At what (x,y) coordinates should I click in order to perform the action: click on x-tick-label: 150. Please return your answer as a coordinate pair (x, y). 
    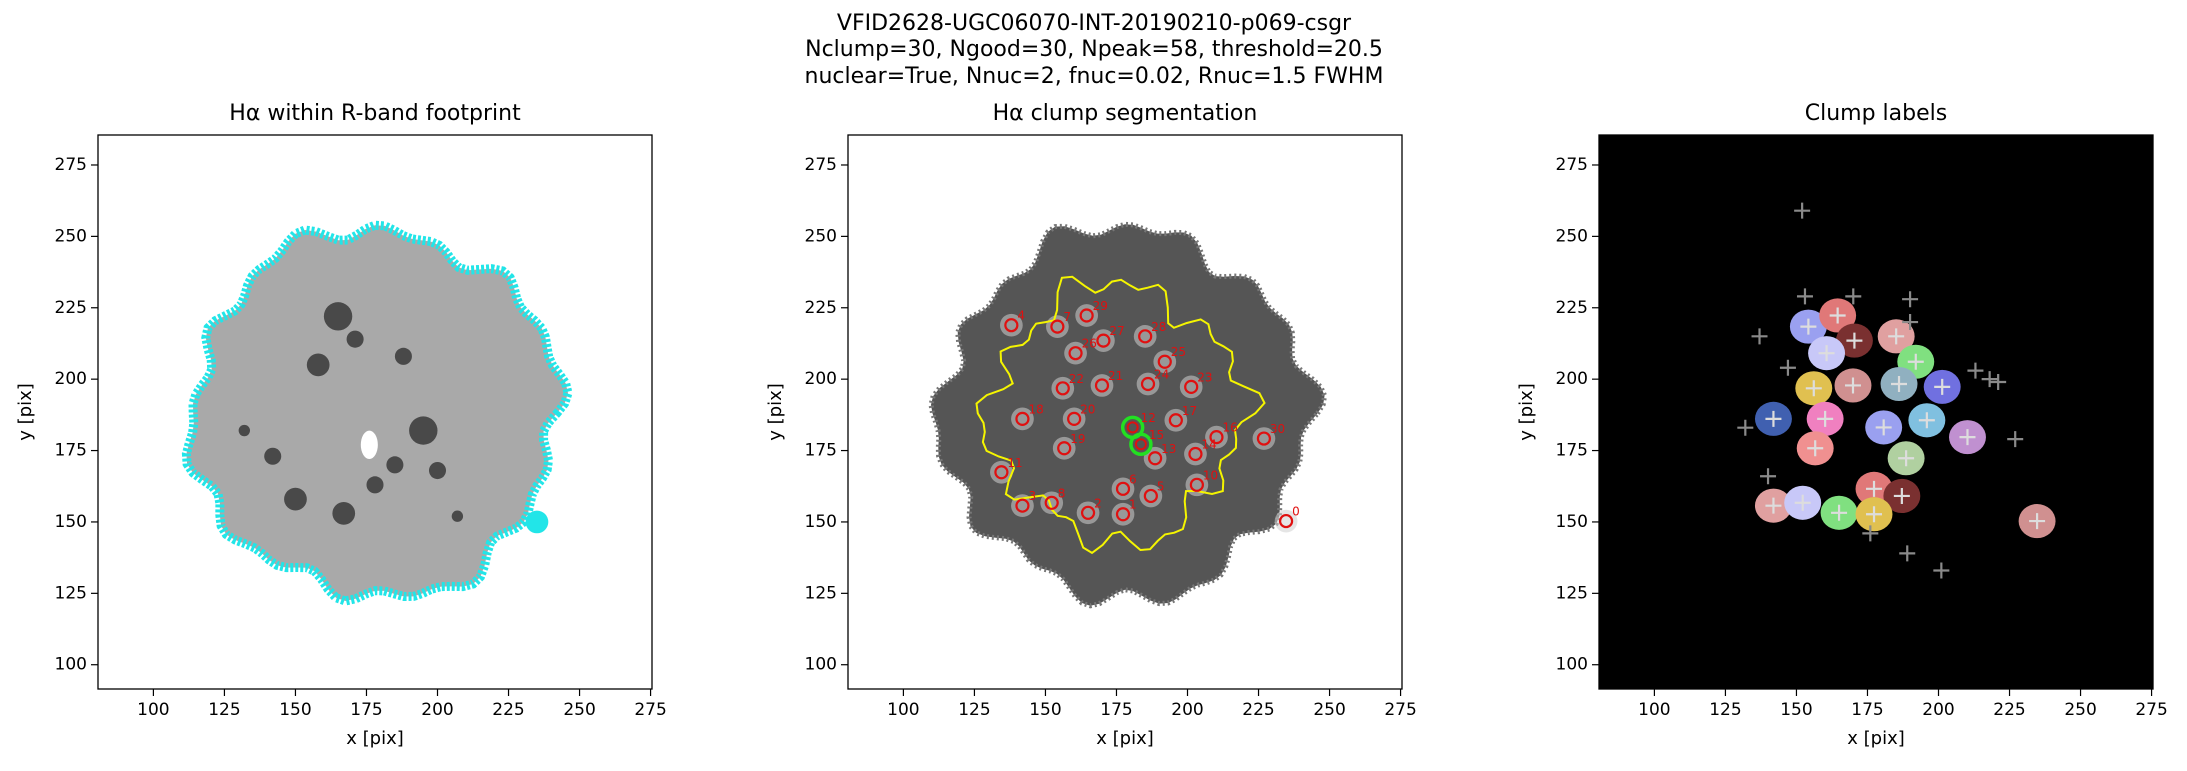
    Looking at the image, I should click on (1045, 710).